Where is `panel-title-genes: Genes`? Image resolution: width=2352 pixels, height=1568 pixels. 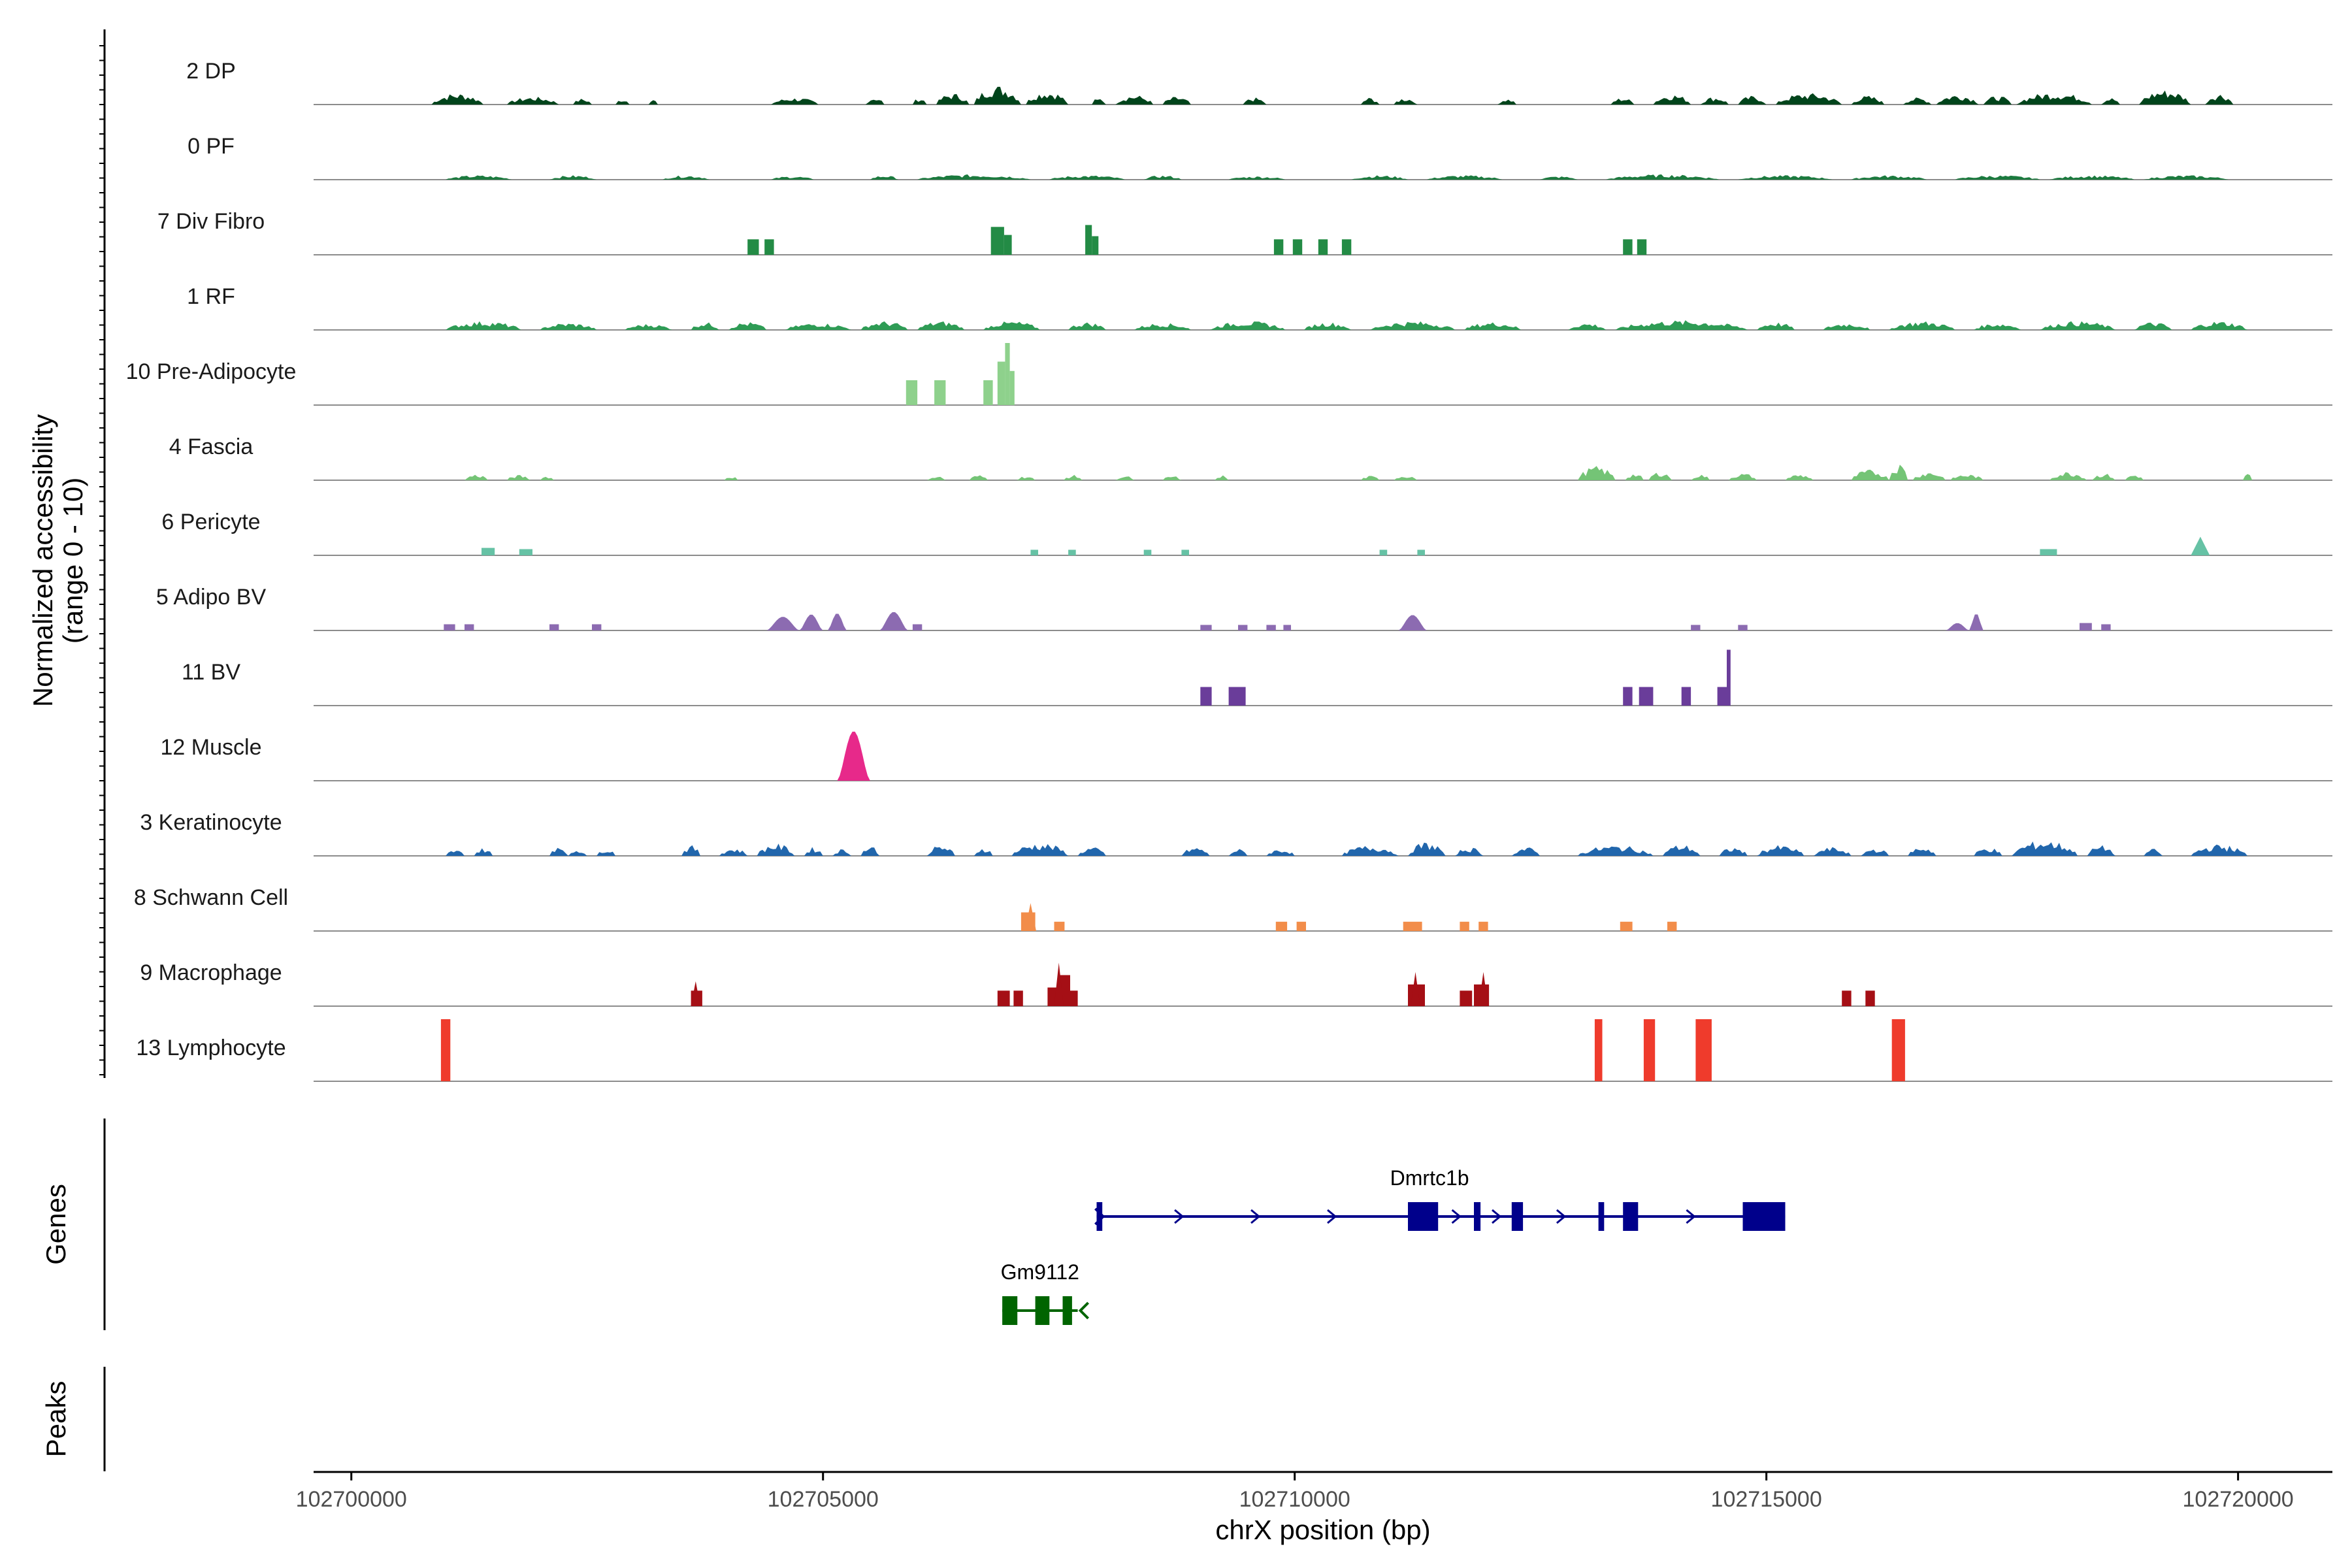
panel-title-genes: Genes is located at coordinates (56, 1224).